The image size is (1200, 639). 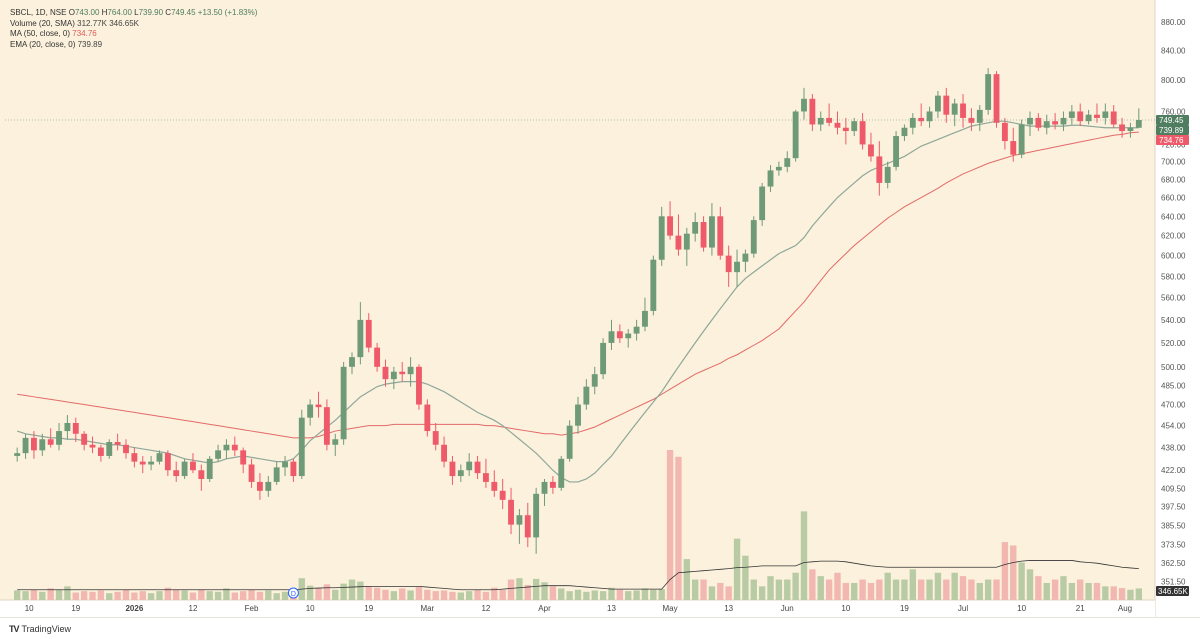 What do you see at coordinates (14, 629) in the screenshot?
I see `tradingview-logo-icon: TV` at bounding box center [14, 629].